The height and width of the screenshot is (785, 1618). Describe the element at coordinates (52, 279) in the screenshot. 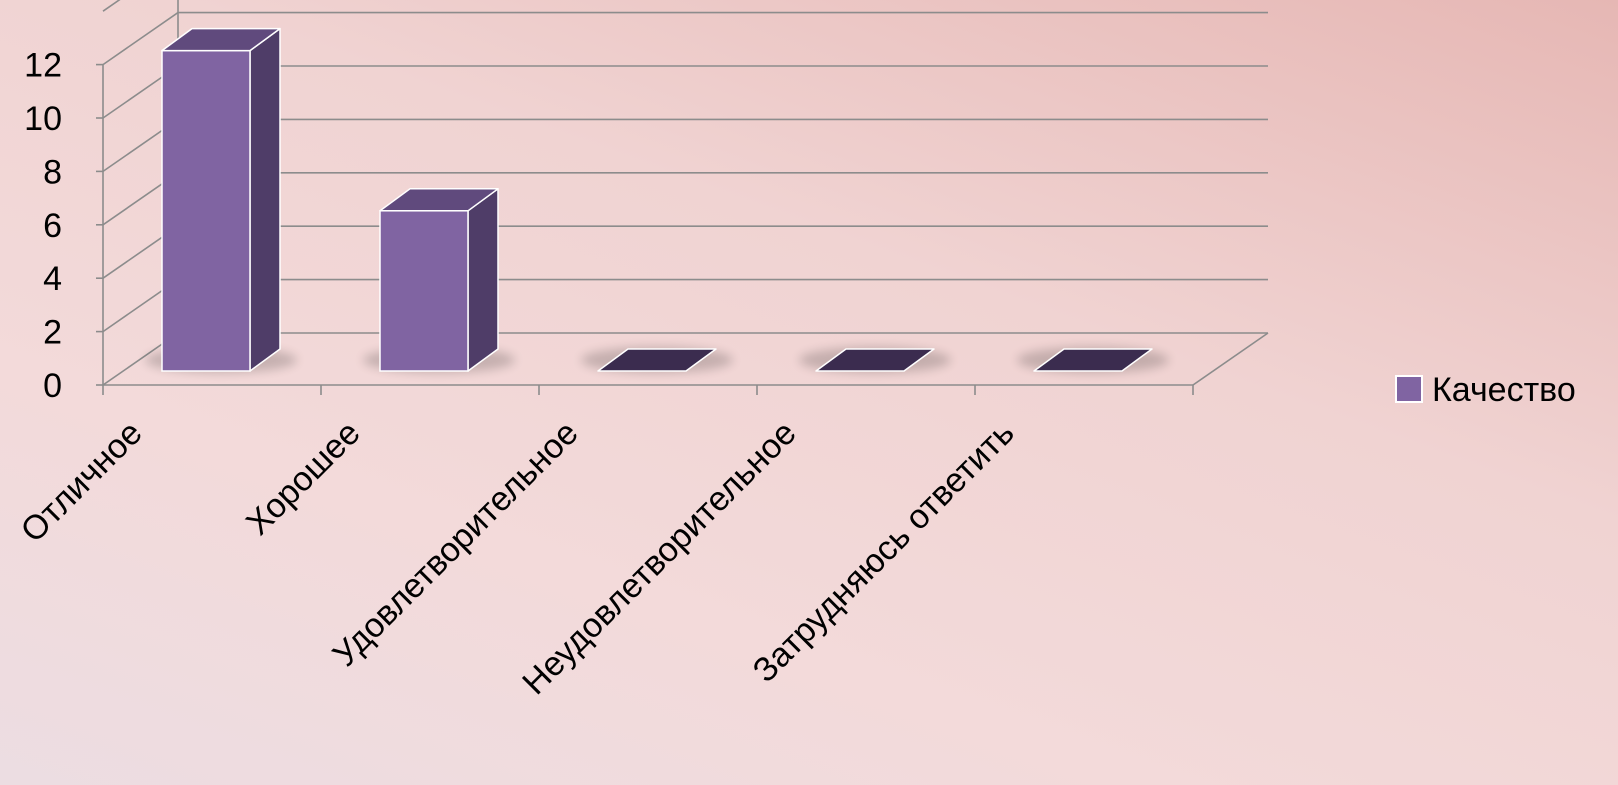

I see `y-tick-label: 4` at that location.